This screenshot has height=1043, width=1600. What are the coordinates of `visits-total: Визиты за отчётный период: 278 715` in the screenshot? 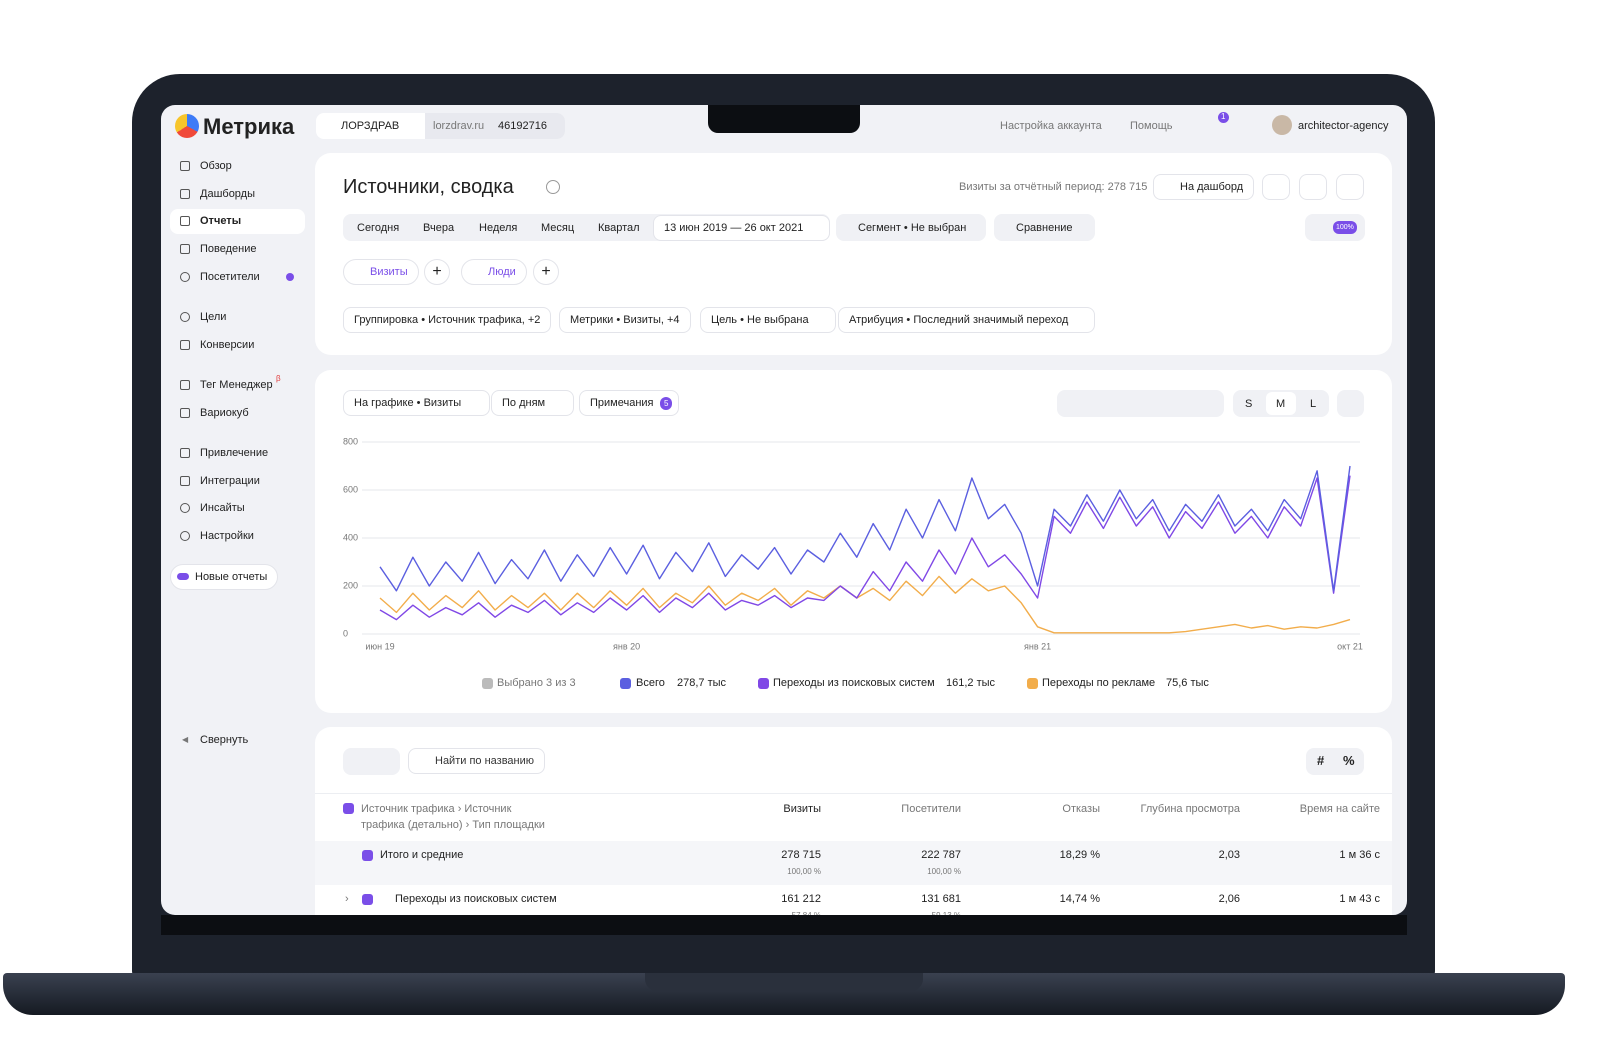 It's located at (1053, 187).